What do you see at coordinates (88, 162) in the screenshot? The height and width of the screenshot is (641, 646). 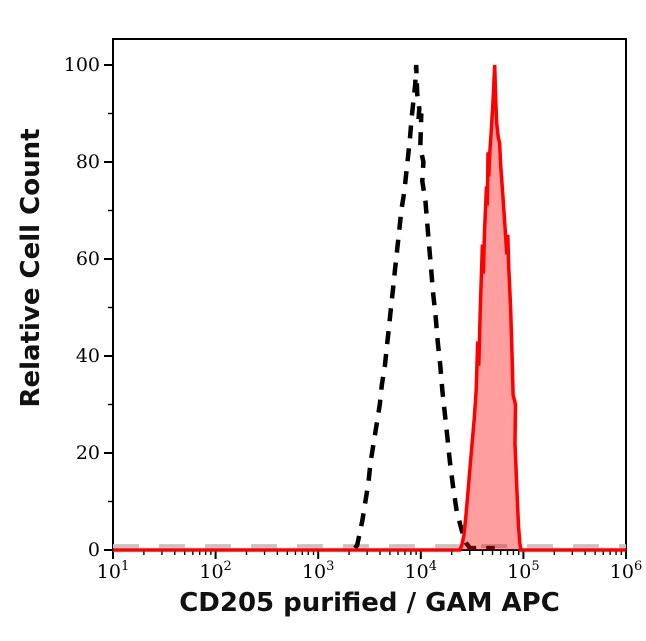 I see `y-tick-label: 80` at bounding box center [88, 162].